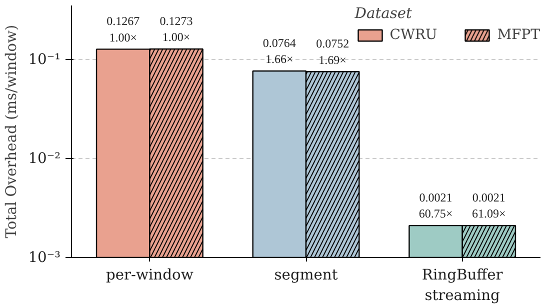 This screenshot has height=306, width=550. What do you see at coordinates (462, 285) in the screenshot?
I see `x-tick-label: RingBuffer streaming` at bounding box center [462, 285].